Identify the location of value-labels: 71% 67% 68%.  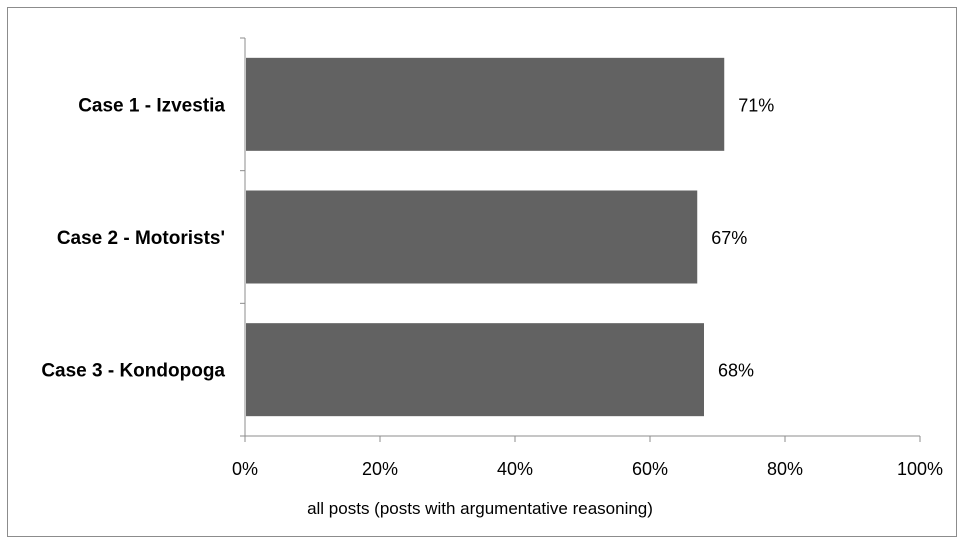
(742, 237).